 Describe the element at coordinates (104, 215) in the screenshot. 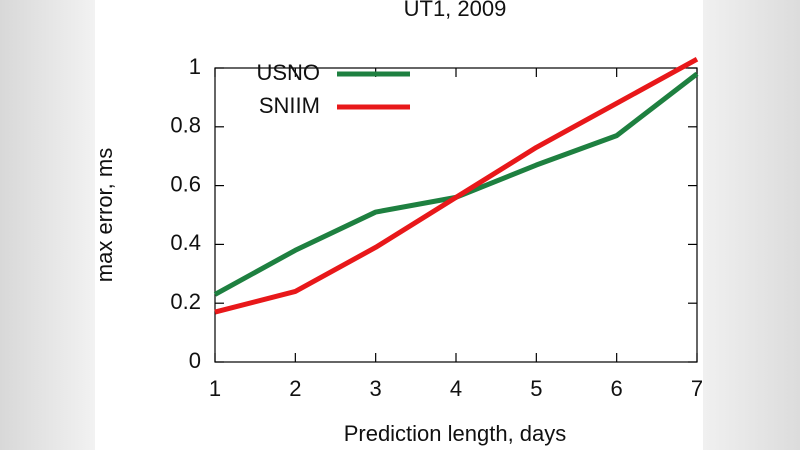

I see `y-axis-label: max error, ms` at that location.